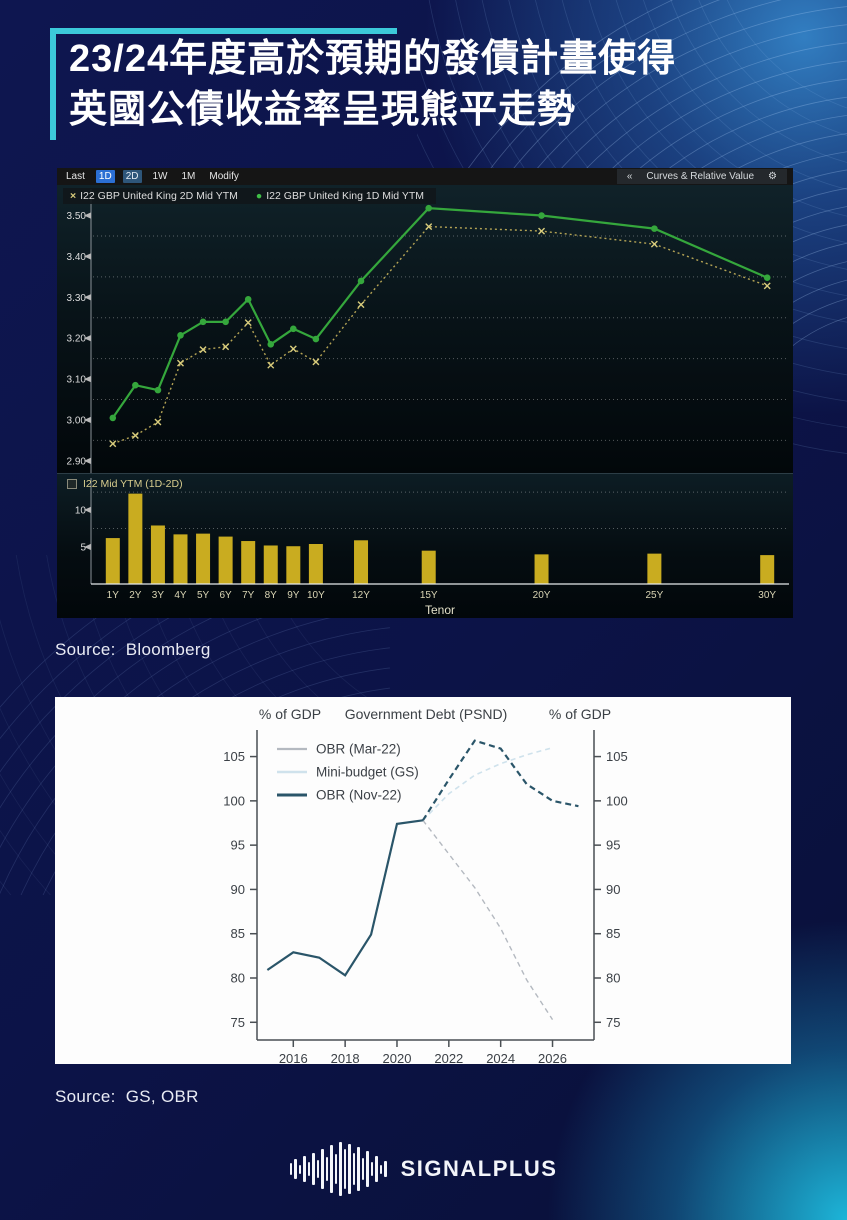  I want to click on svg-text: 7Y, so click(248, 595).